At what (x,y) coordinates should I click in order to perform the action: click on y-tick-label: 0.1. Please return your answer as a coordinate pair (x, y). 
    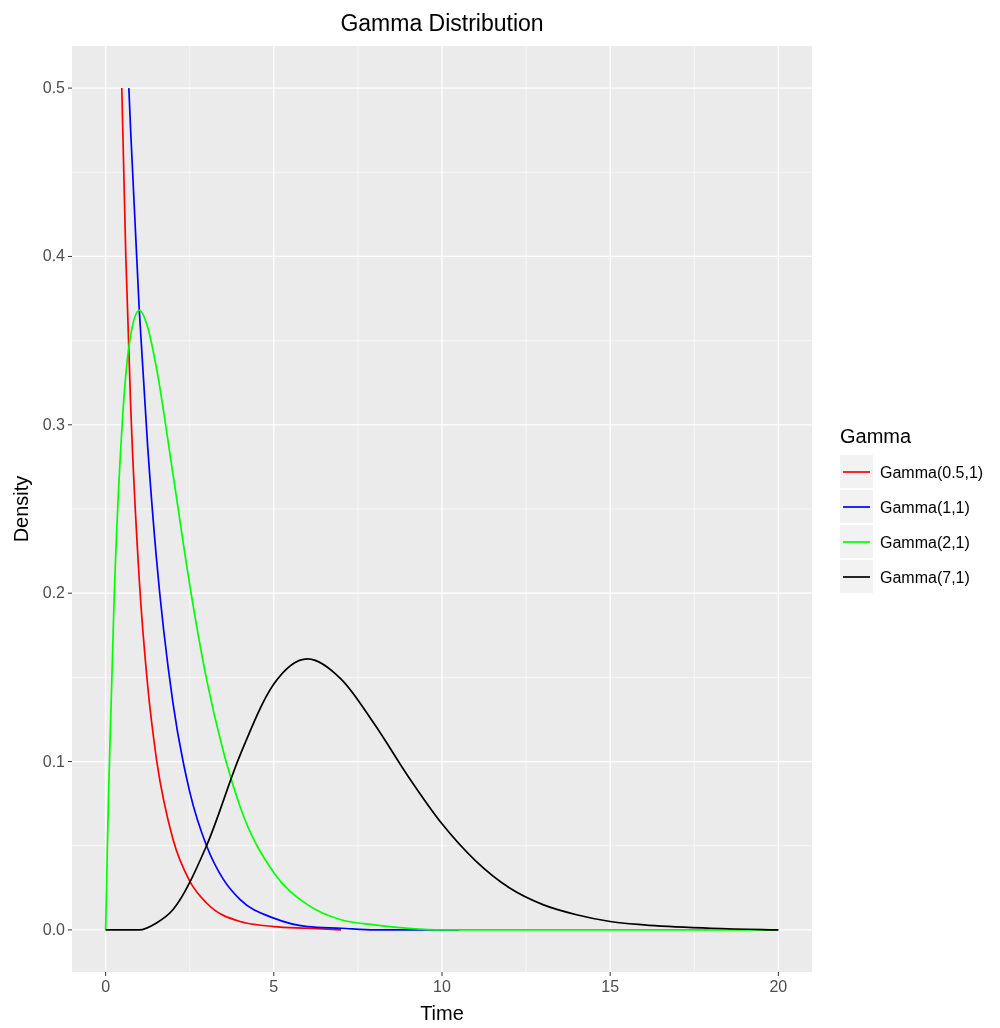
    Looking at the image, I should click on (54, 761).